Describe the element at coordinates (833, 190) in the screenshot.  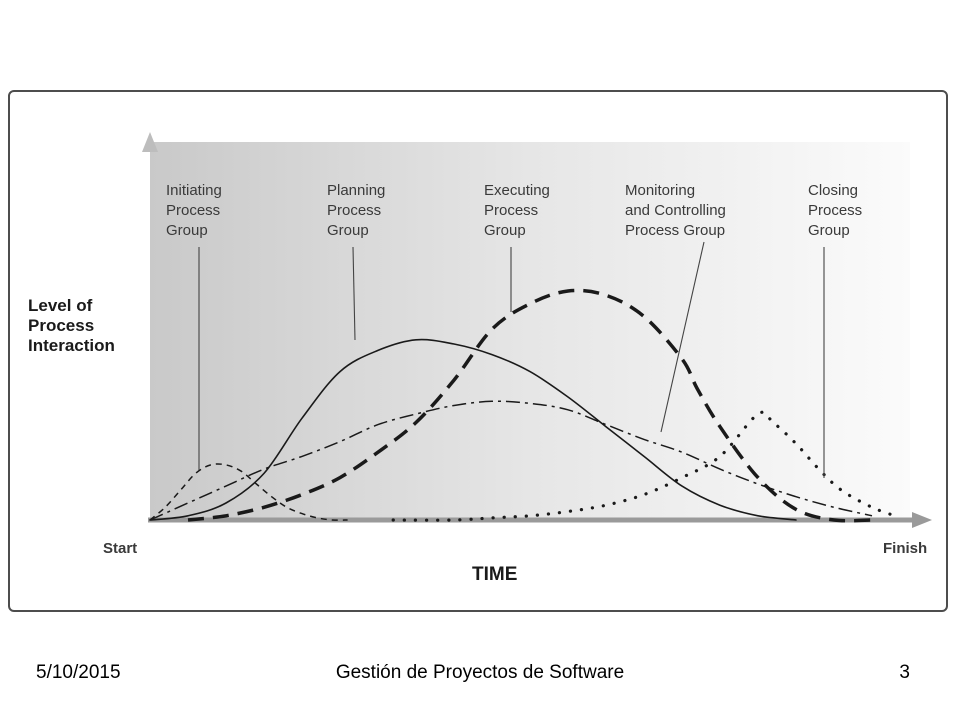
I see `closing-label-line-1: Closing` at that location.